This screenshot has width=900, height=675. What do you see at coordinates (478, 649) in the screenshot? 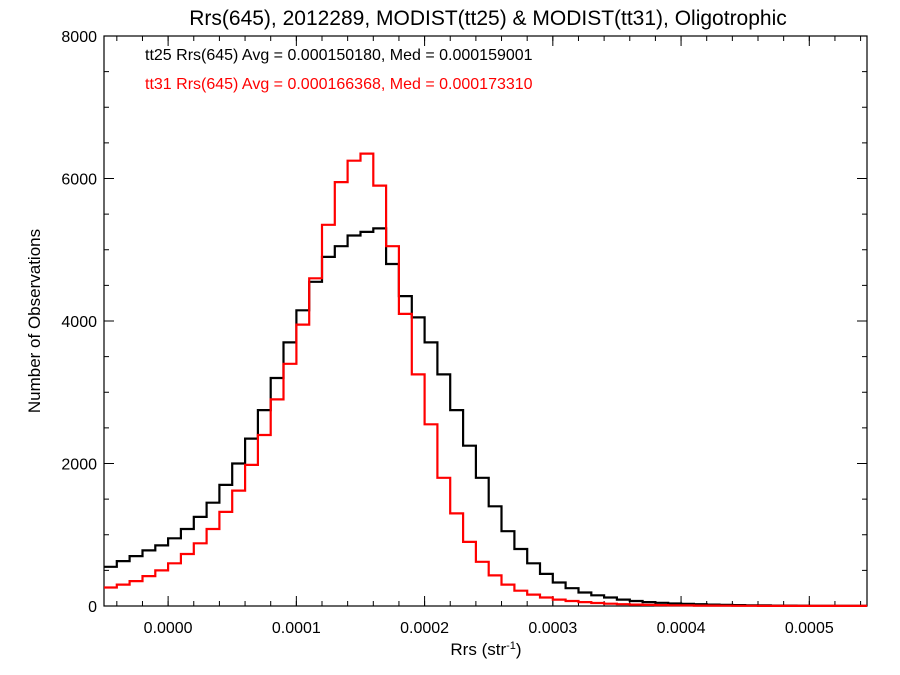
I see `x-axis-label-main: Rrs (str` at bounding box center [478, 649].